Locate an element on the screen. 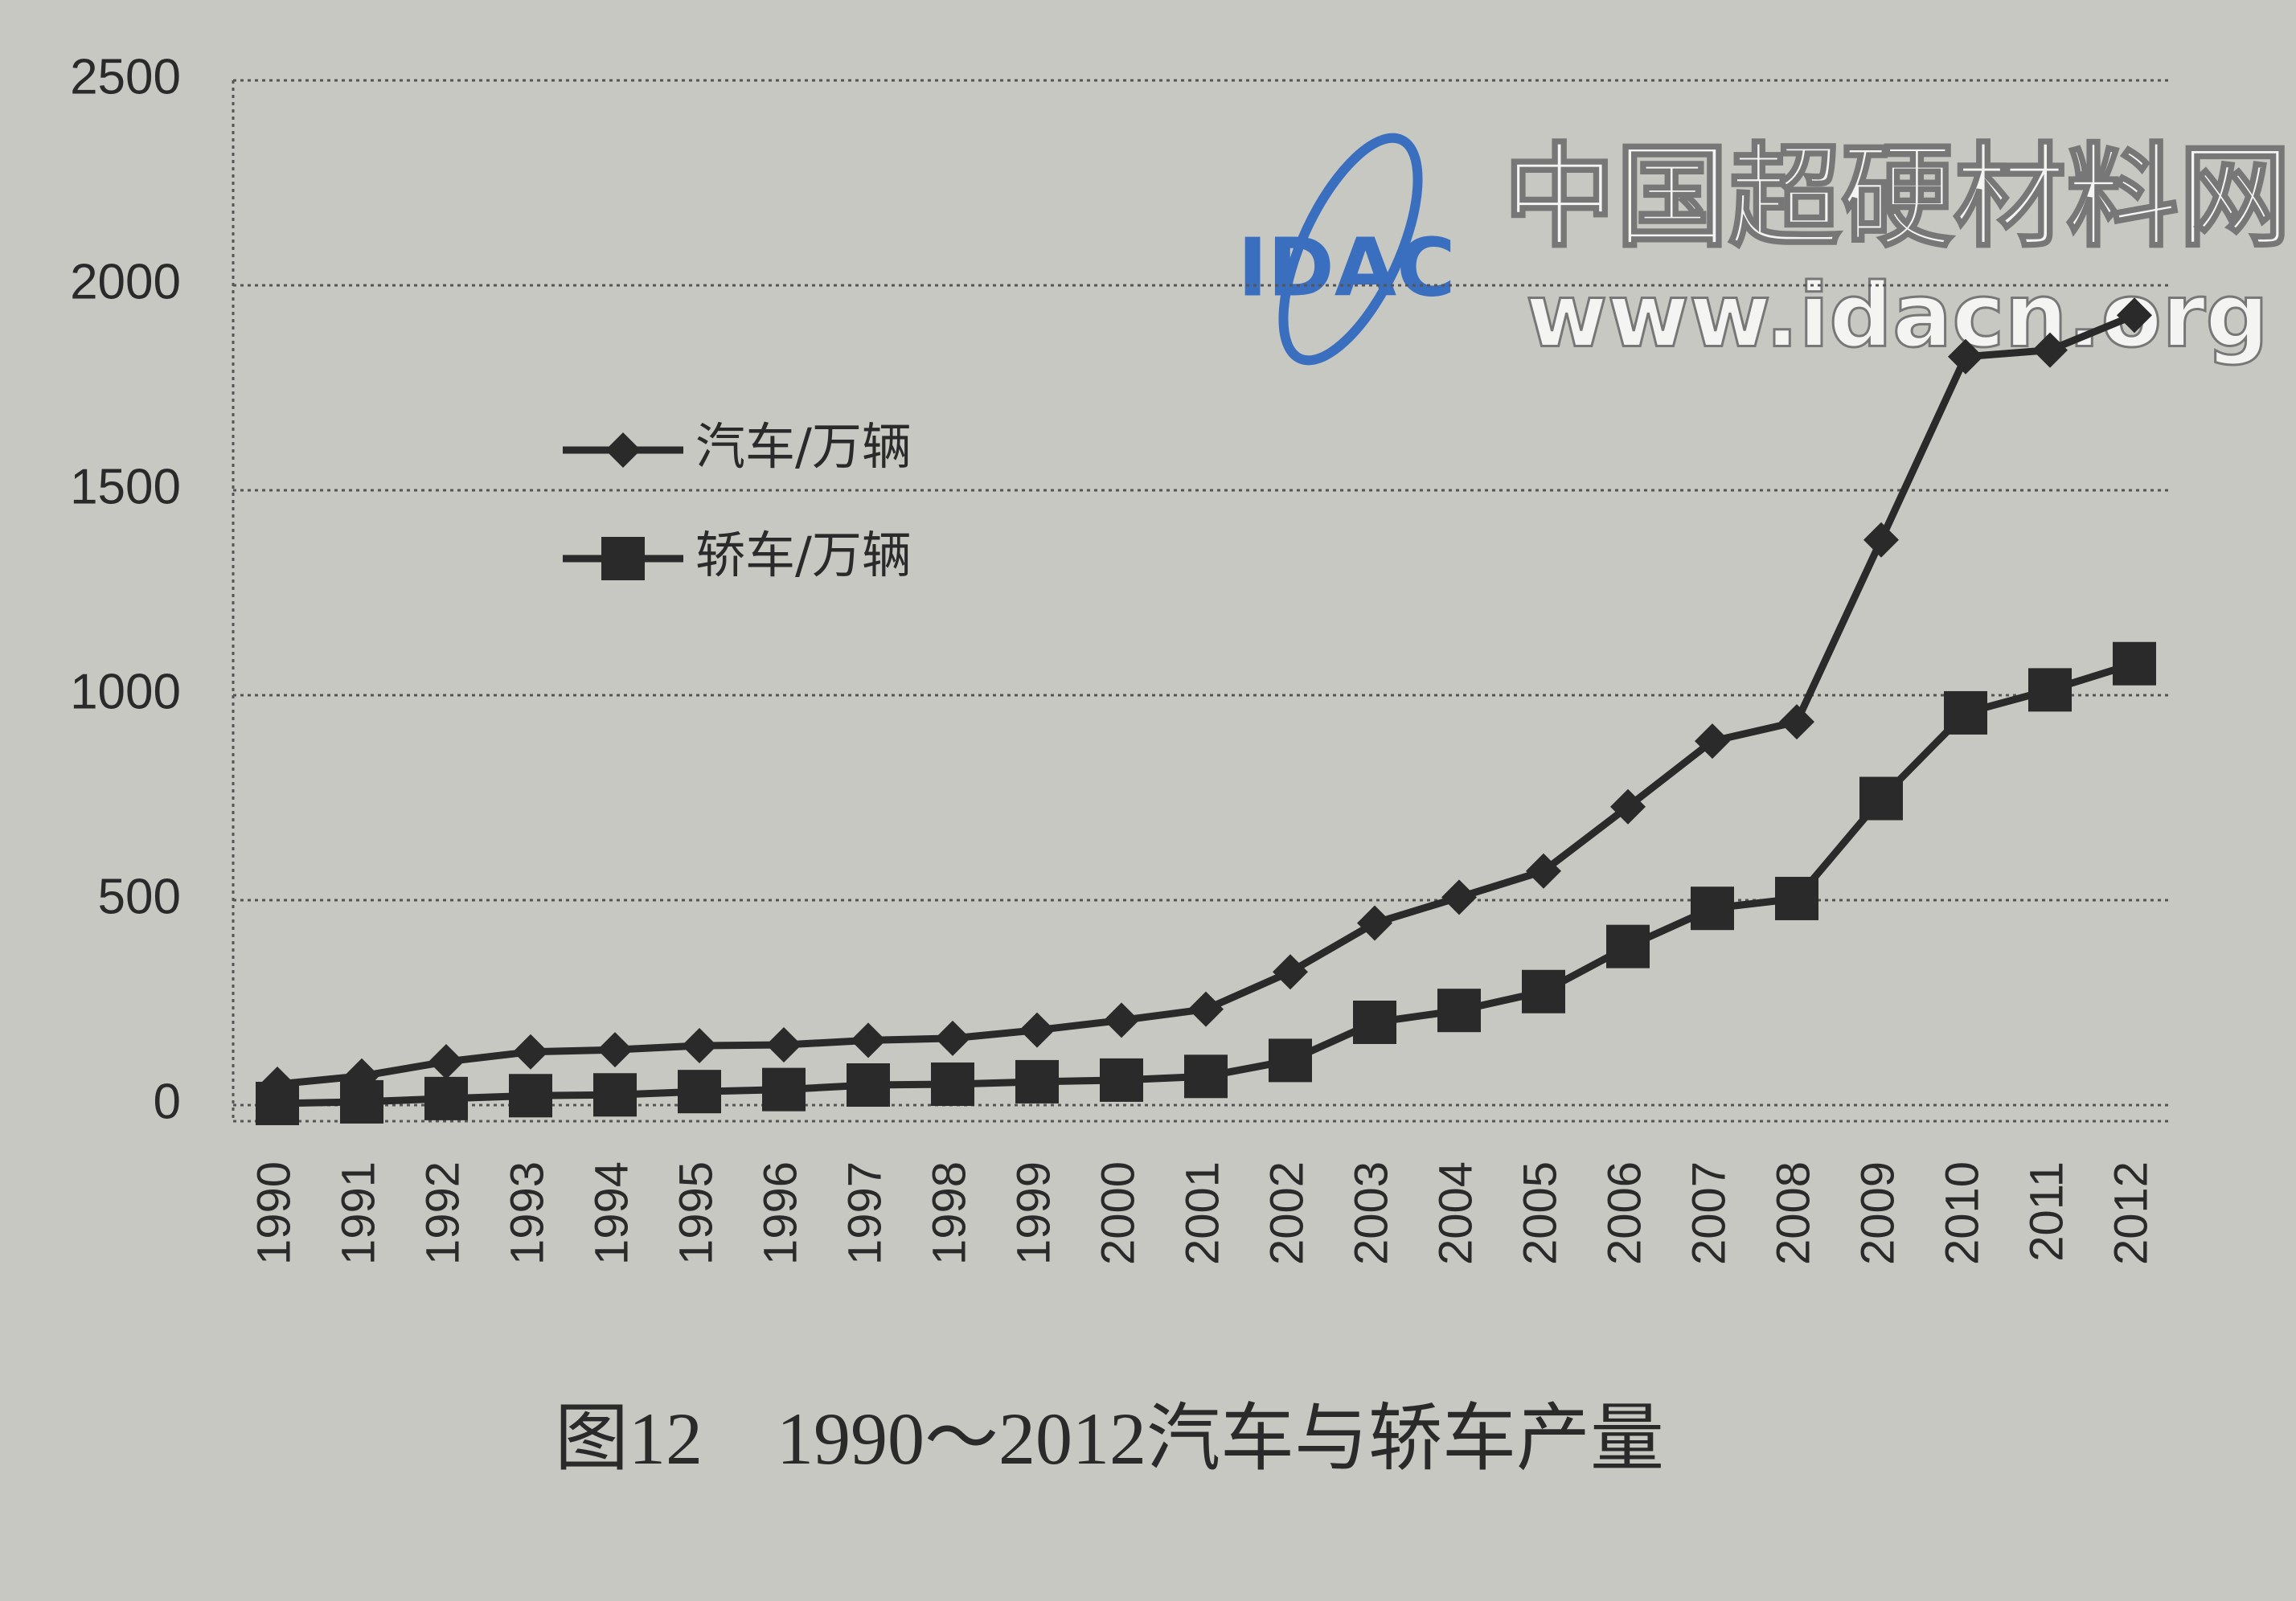  logo-ring is located at coordinates (1351, 249).